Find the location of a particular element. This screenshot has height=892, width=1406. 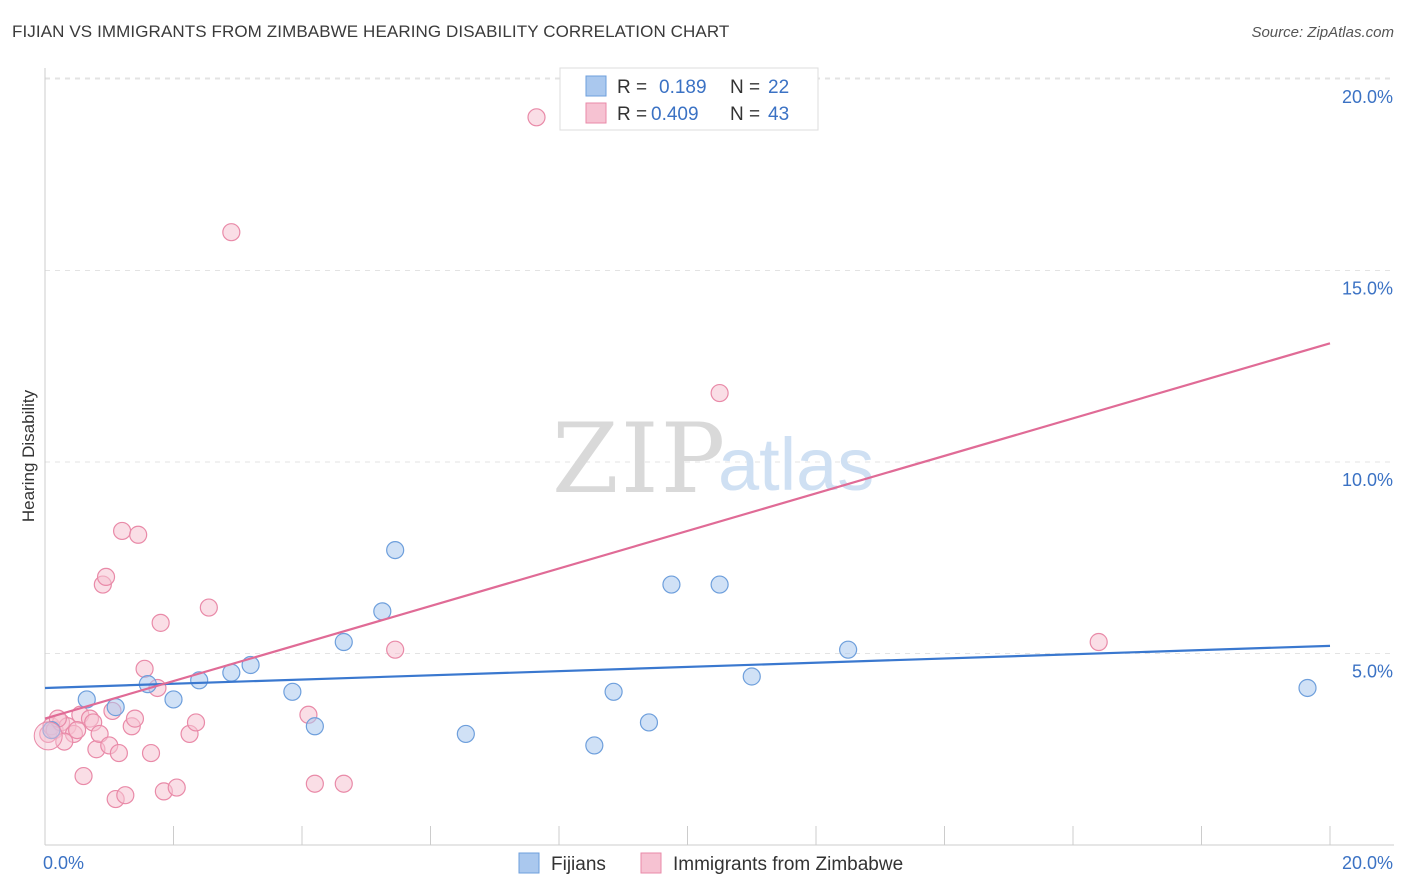

bottom-legend-fijians: Fijians is located at coordinates (578, 864).